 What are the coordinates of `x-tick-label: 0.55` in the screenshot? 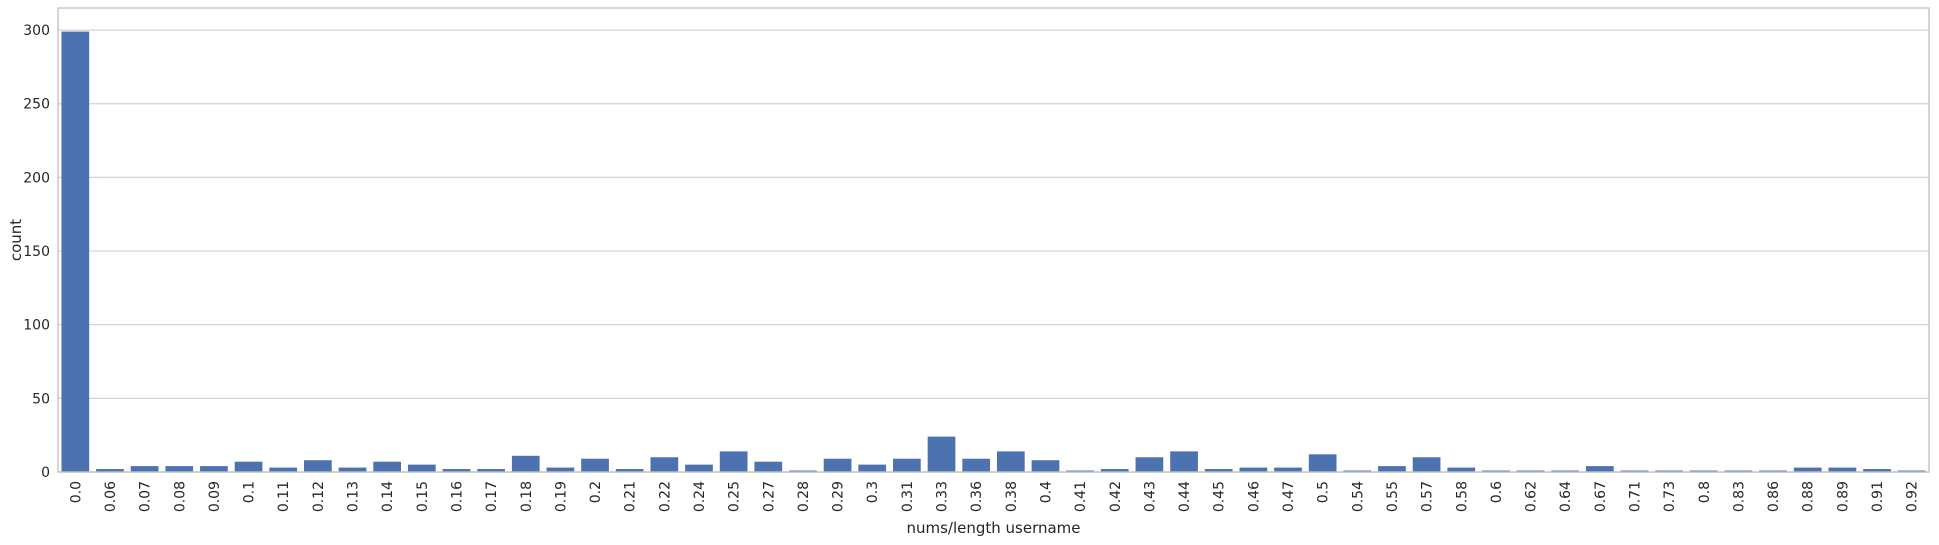 It's located at (1393, 496).